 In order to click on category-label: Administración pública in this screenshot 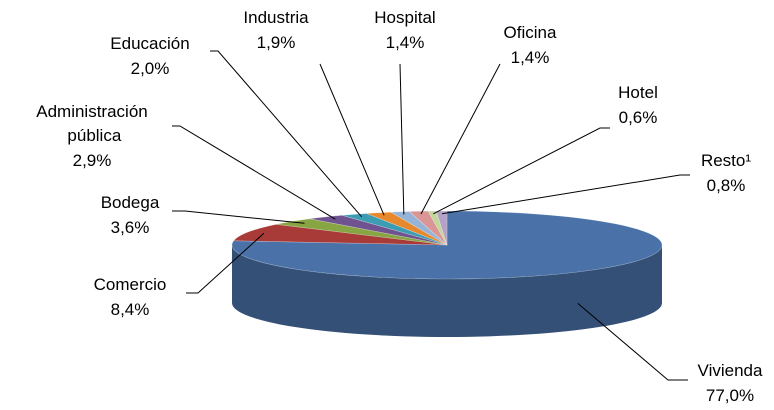, I will do `click(92, 123)`.